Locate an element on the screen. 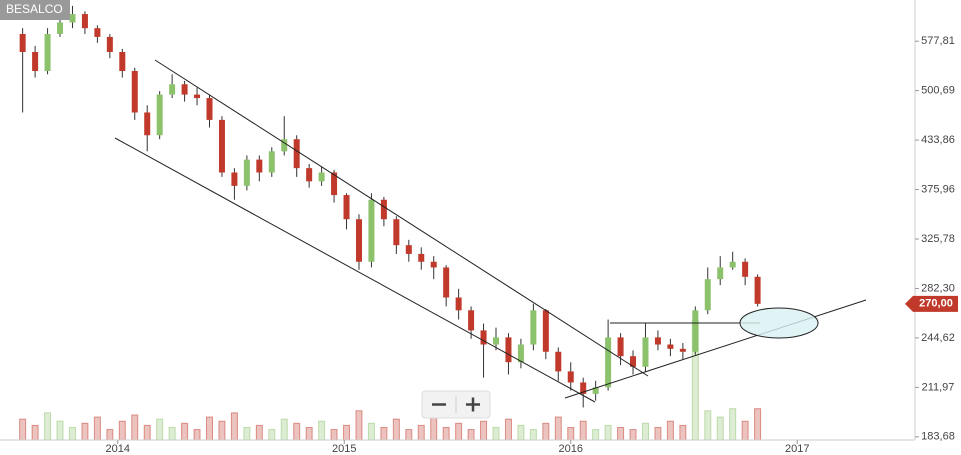 This screenshot has height=455, width=961. support-line is located at coordinates (715, 349).